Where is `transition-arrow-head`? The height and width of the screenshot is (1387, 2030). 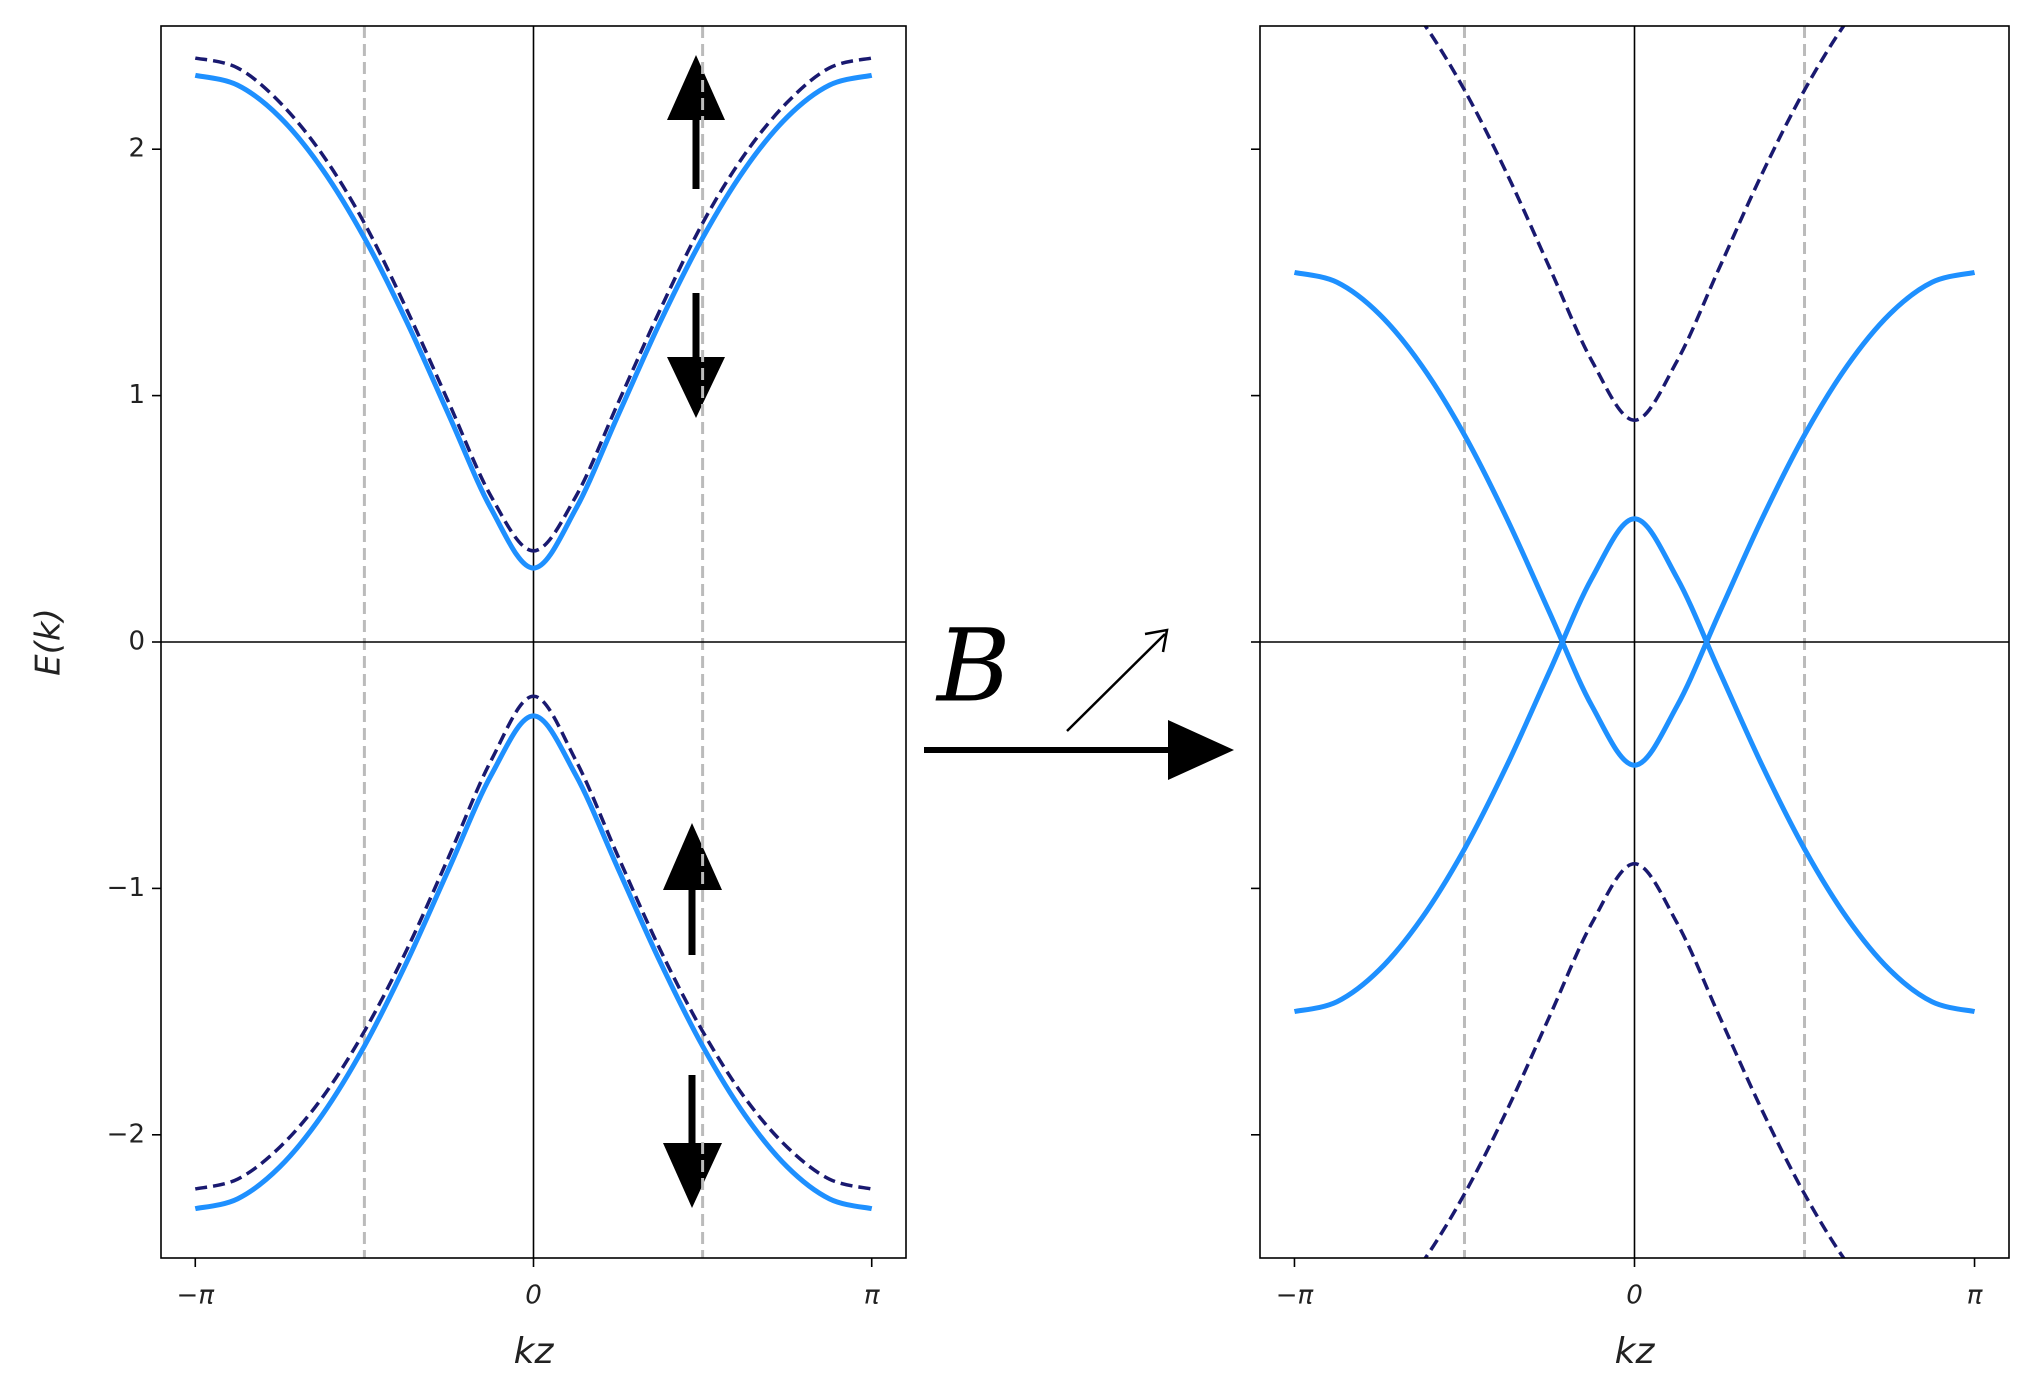 transition-arrow-head is located at coordinates (1201, 750).